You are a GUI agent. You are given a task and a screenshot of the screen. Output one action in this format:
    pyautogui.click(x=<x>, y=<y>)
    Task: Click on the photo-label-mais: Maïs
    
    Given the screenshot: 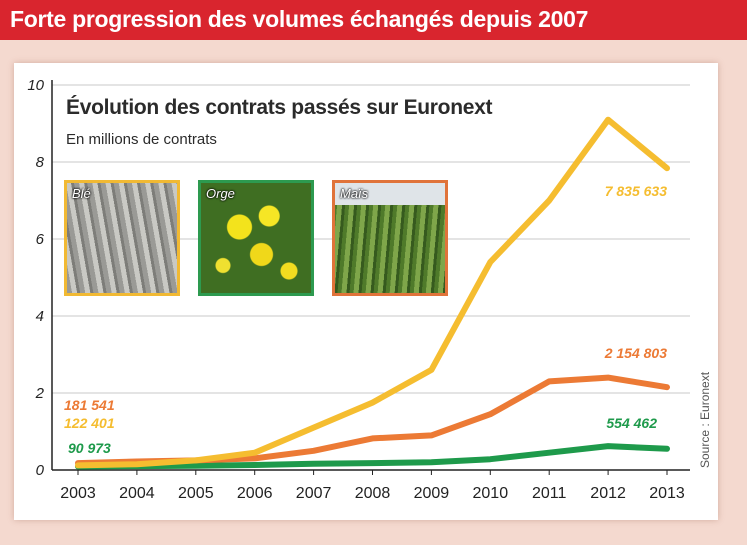 What is the action you would take?
    pyautogui.click(x=354, y=193)
    